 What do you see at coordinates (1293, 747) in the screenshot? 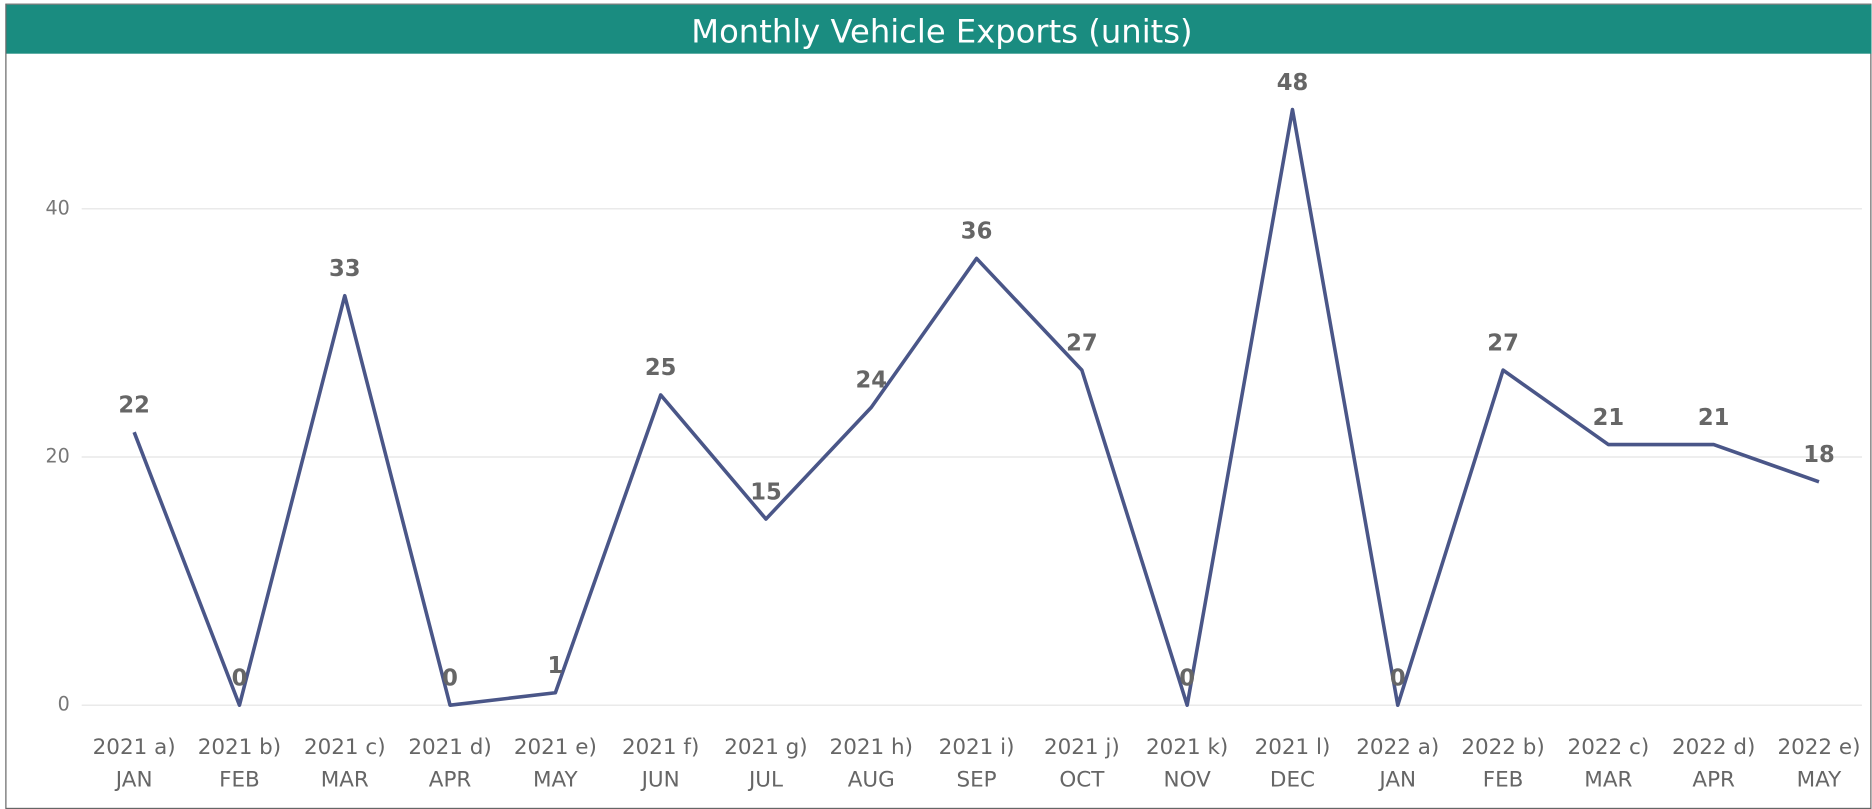
I see `x-tick-label: 2021 l)` at bounding box center [1293, 747].